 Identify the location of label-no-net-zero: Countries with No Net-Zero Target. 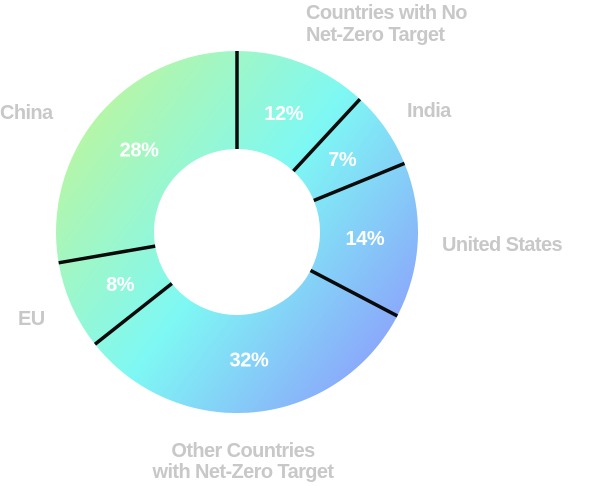
(386, 24).